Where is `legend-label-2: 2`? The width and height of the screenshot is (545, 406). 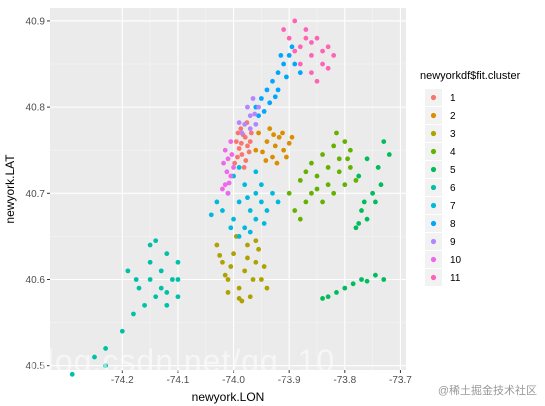 legend-label-2: 2 is located at coordinates (453, 116).